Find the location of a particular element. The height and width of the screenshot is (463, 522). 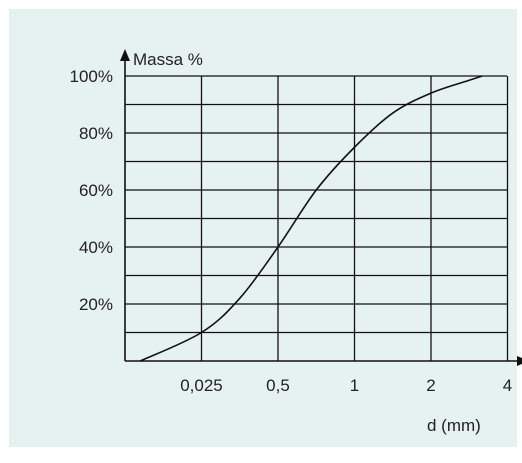

y-tick-label: 80% is located at coordinates (96, 133).